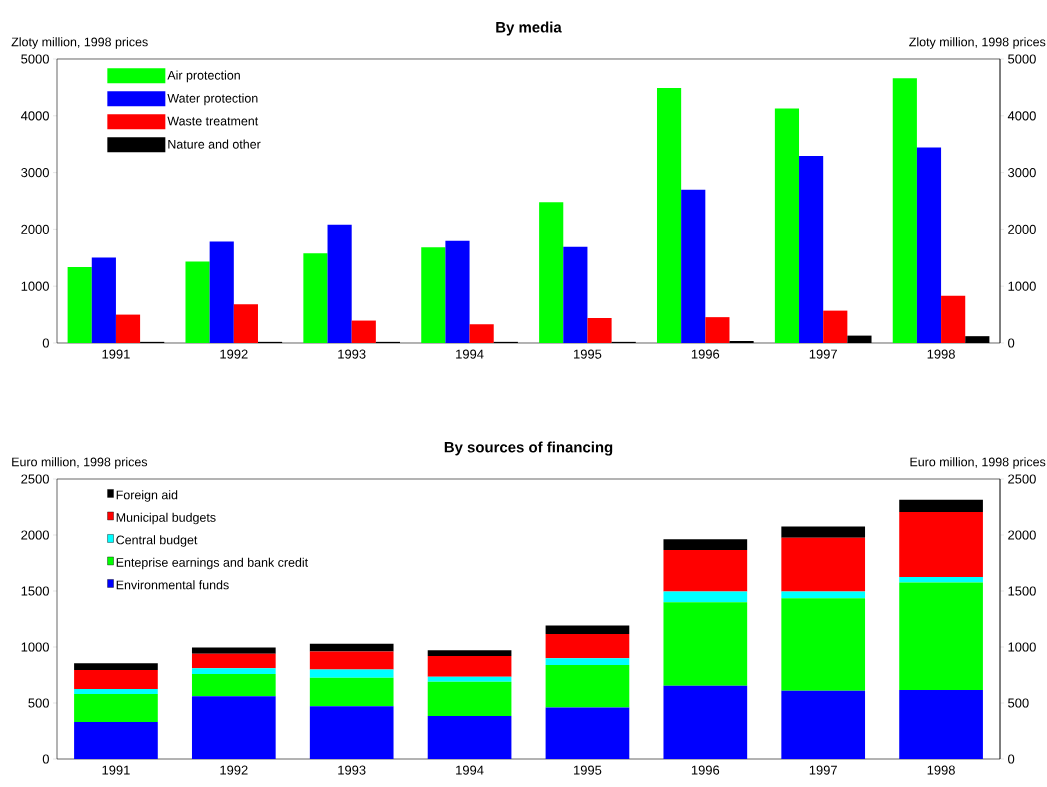  Describe the element at coordinates (34, 116) in the screenshot. I see `y-tick-label: 4000` at that location.